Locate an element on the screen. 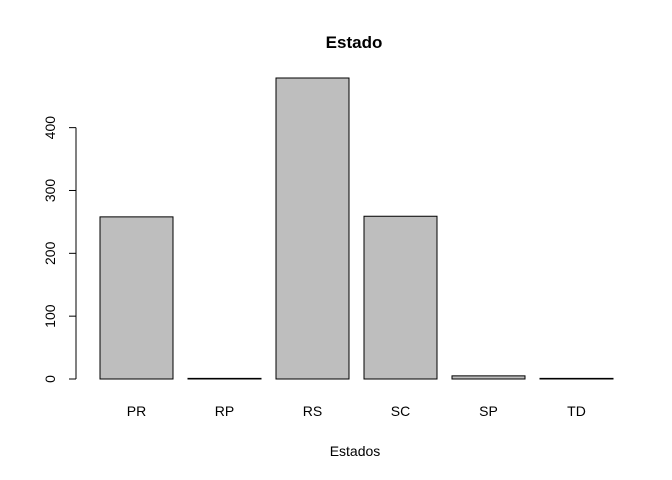 This screenshot has height=480, width=672. x-tick-label-sp: SP is located at coordinates (488, 411).